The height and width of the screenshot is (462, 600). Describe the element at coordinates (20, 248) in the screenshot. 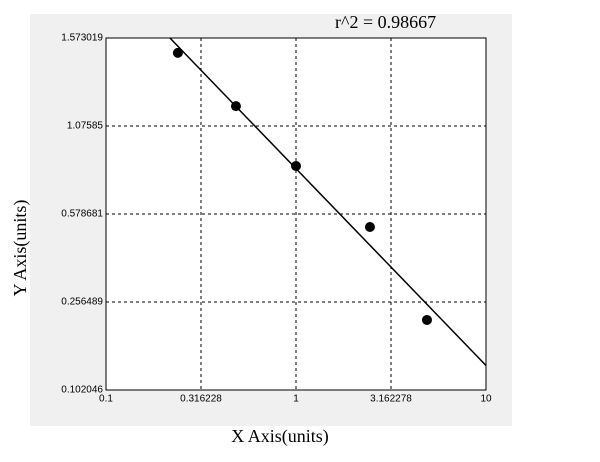

I see `y-axis-label: Y Axis(units)` at that location.